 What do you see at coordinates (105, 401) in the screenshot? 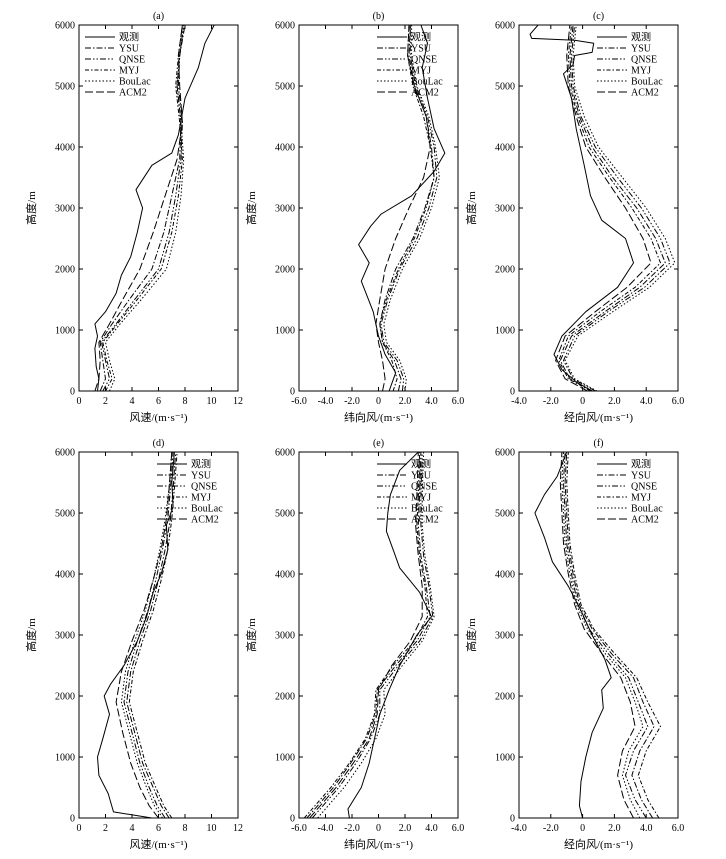
I see `x-tick-label: 2` at bounding box center [105, 401].